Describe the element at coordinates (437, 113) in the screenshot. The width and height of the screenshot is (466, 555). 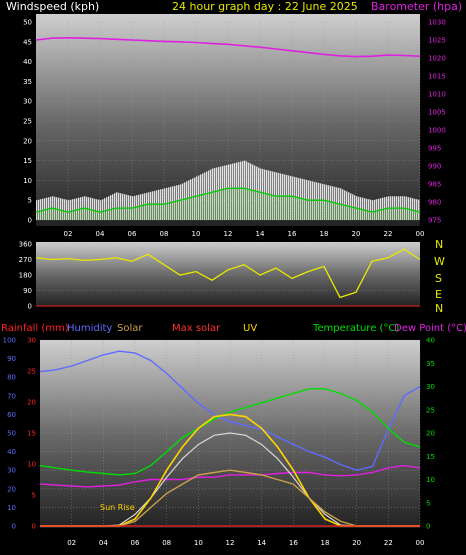
I see `barometer-tick-label: 1005` at that location.